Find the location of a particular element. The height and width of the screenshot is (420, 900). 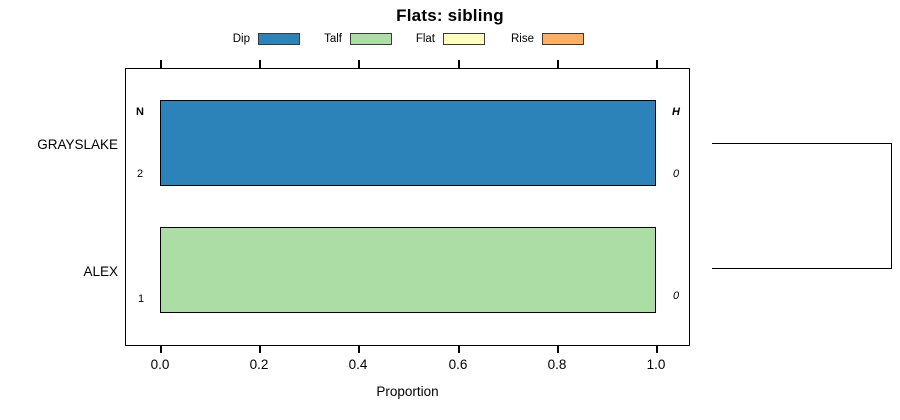

dendrogram-bracket is located at coordinates (802, 206).